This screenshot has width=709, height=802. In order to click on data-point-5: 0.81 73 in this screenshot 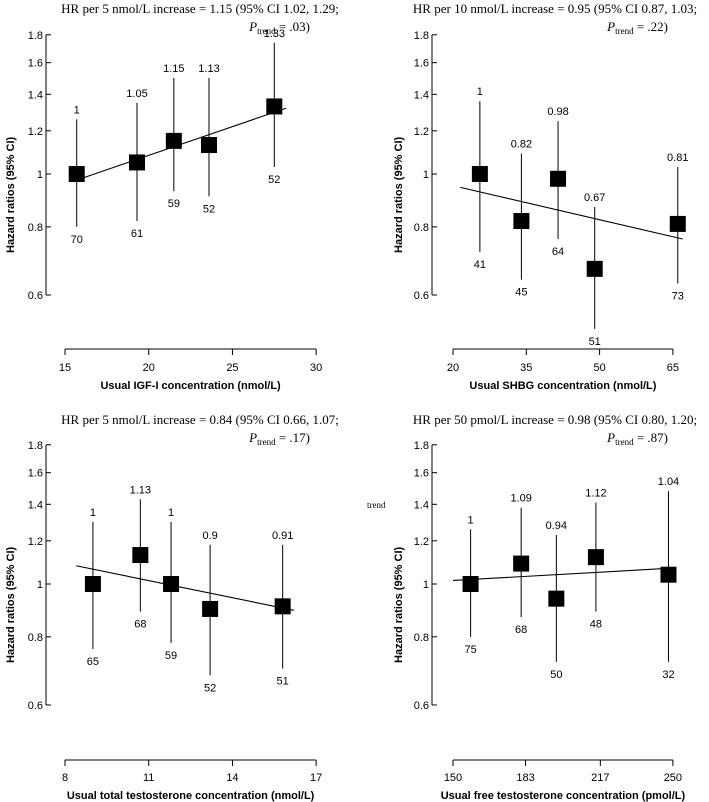, I will do `click(677, 227)`.